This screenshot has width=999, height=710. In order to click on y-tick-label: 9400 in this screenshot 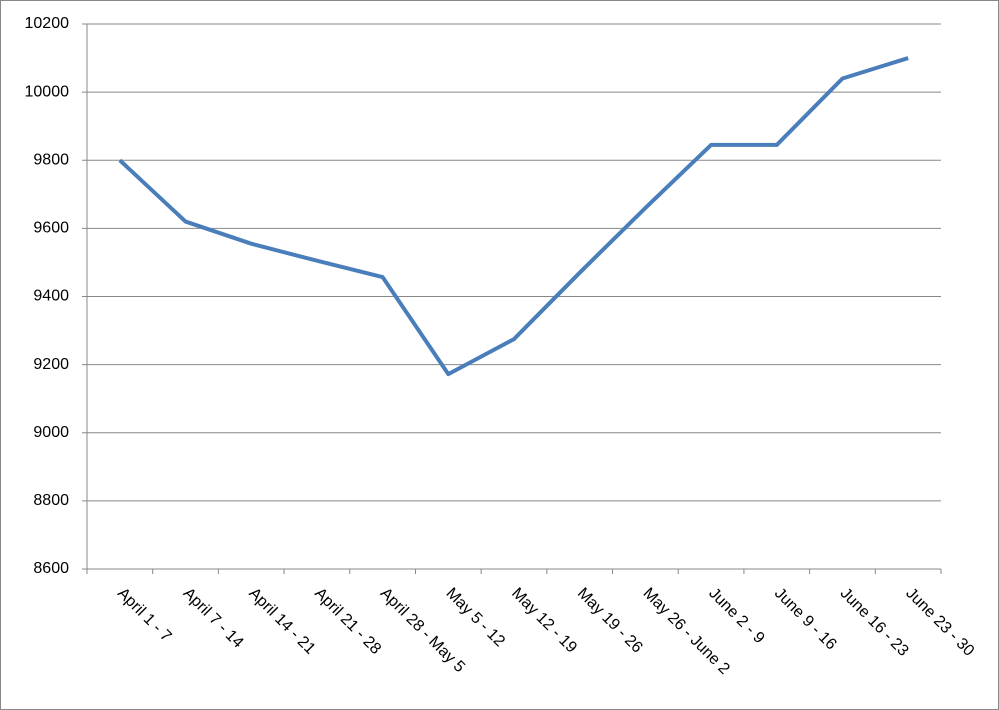, I will do `click(51, 296)`.